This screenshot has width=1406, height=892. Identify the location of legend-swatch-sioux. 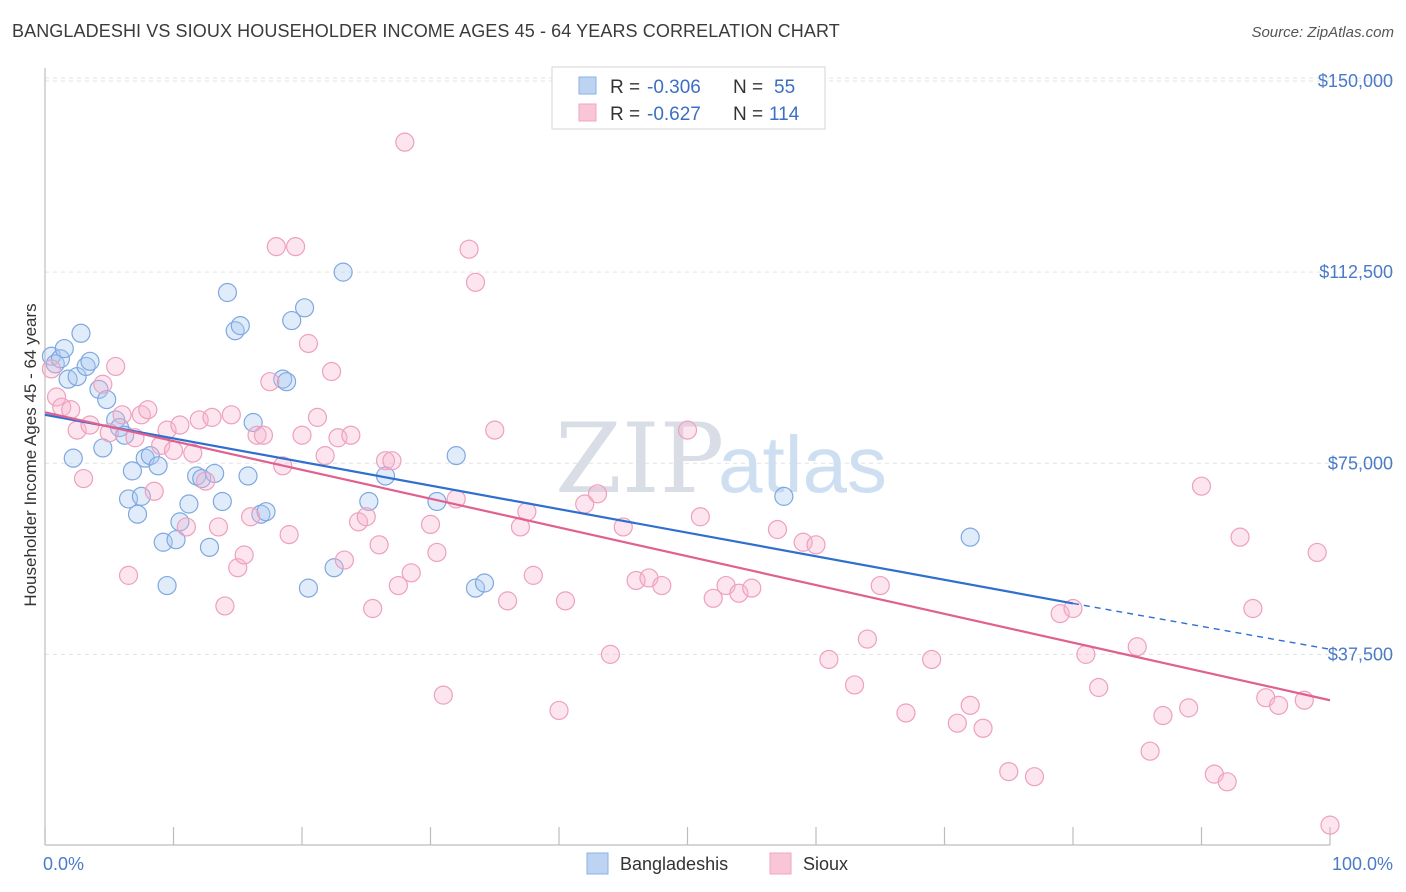
(587, 112).